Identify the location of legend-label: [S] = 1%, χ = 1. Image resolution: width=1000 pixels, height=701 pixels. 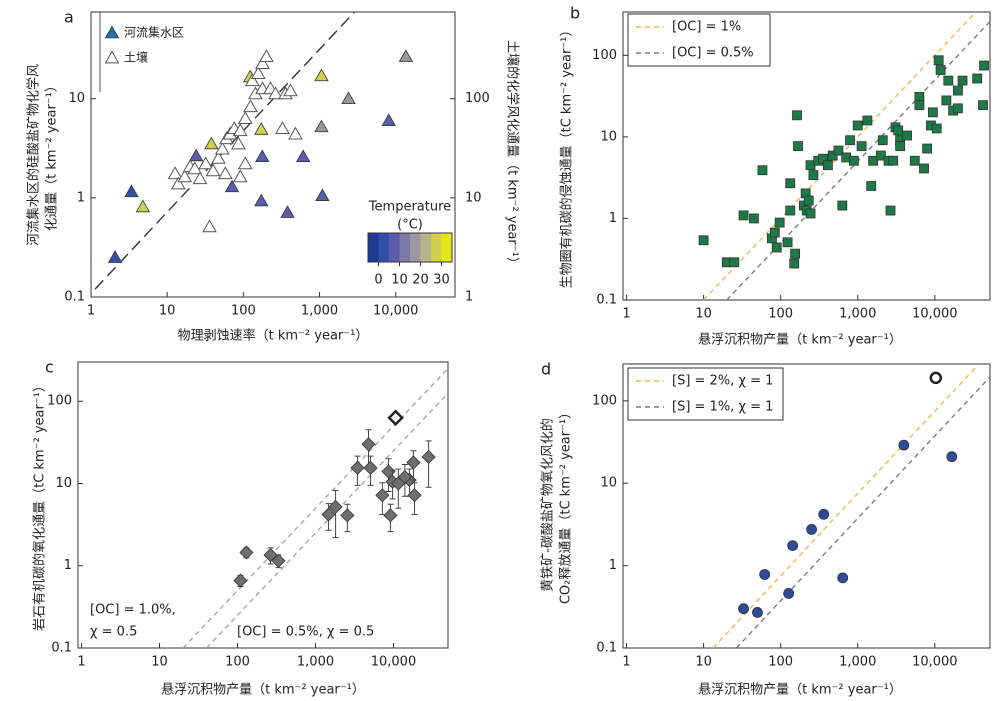
(722, 407).